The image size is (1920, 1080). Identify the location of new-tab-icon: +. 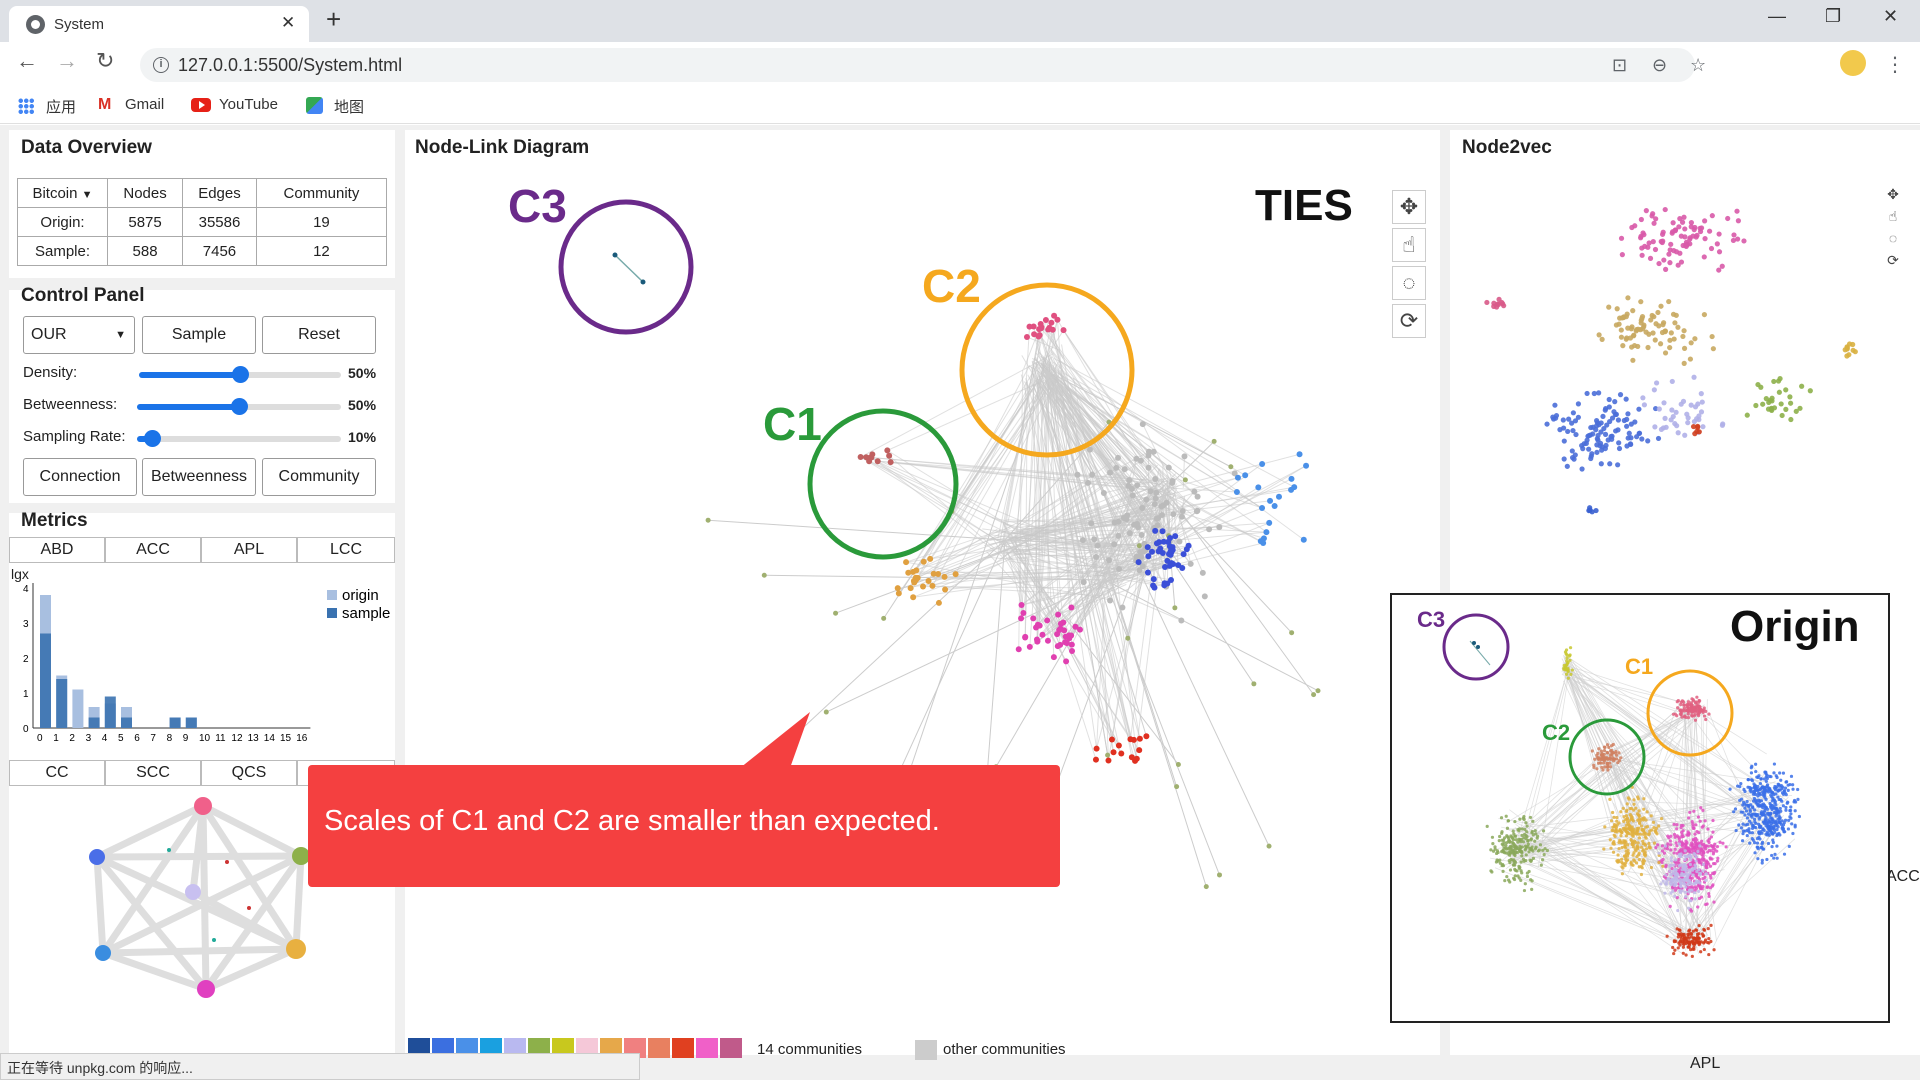
(334, 19).